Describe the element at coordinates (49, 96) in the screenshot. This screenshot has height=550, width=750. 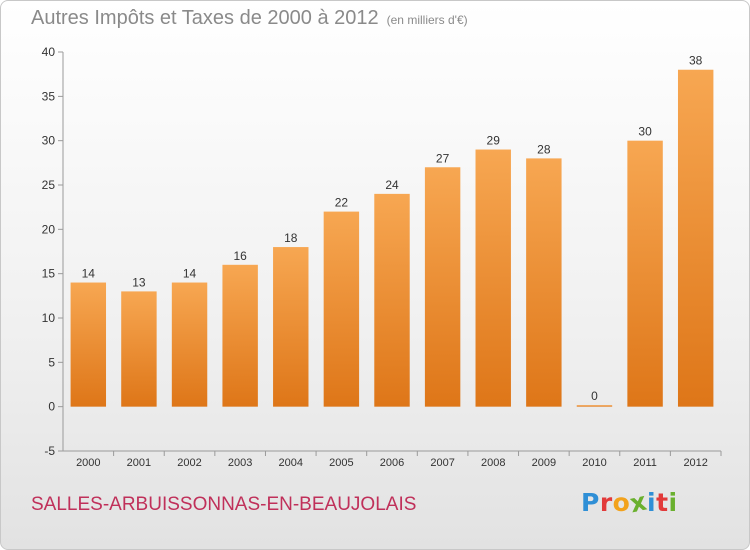
I see `y-tick-label: 35` at that location.